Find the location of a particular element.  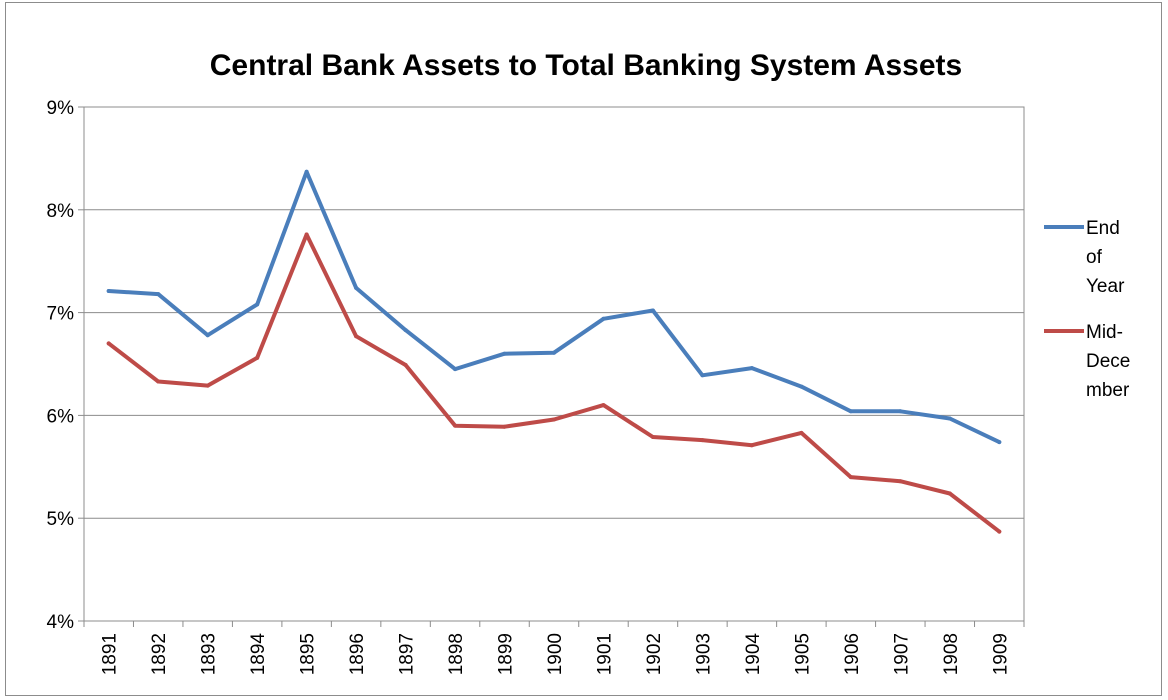

x-tick-label: 1899 is located at coordinates (506, 654).